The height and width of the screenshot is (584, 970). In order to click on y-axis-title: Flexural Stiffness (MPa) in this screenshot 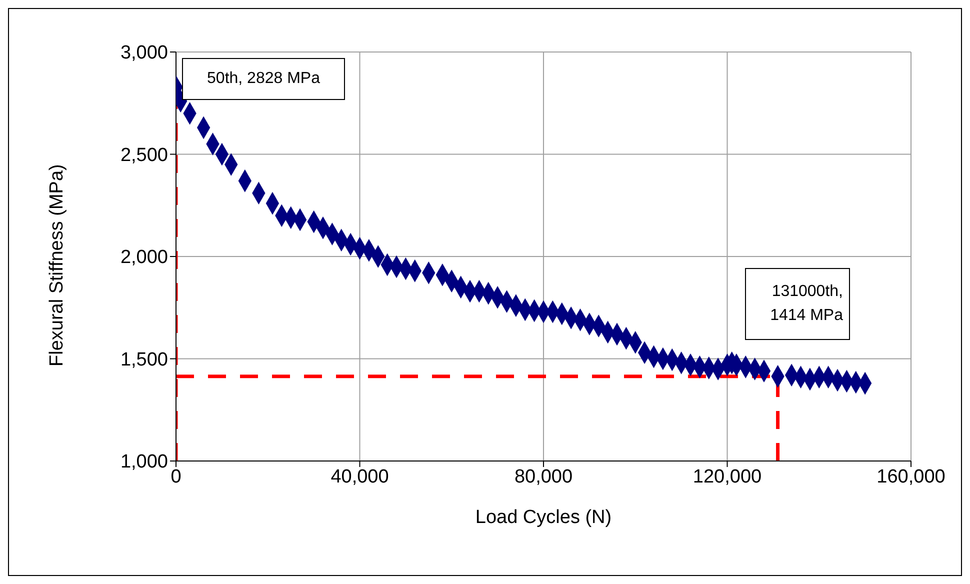, I will do `click(57, 265)`.